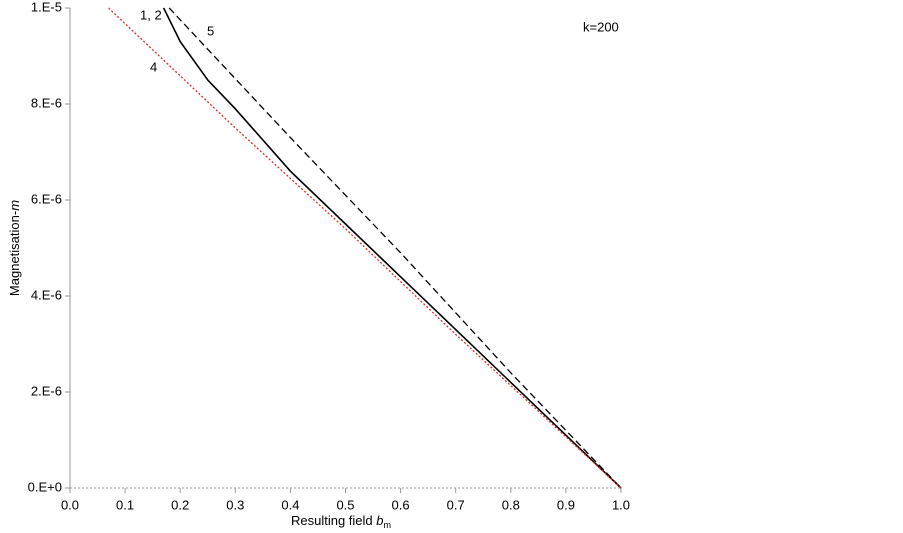 This screenshot has height=533, width=903. What do you see at coordinates (125, 504) in the screenshot?
I see `x-tick-label: 0.1` at bounding box center [125, 504].